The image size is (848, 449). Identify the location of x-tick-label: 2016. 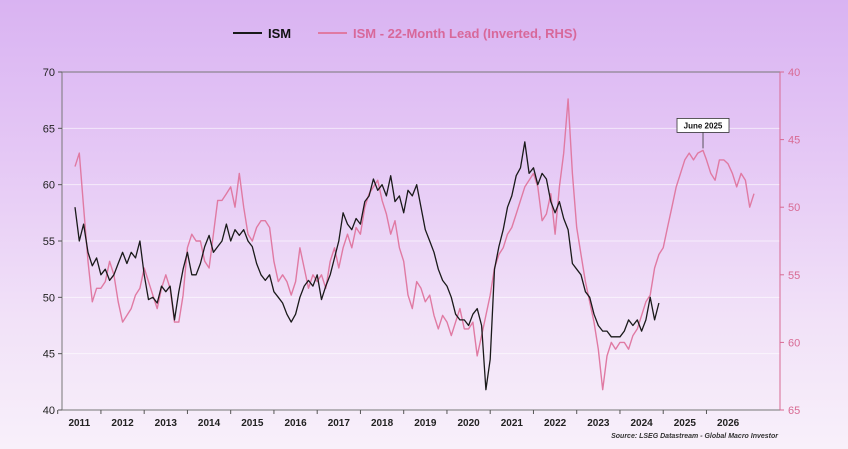
(295, 423).